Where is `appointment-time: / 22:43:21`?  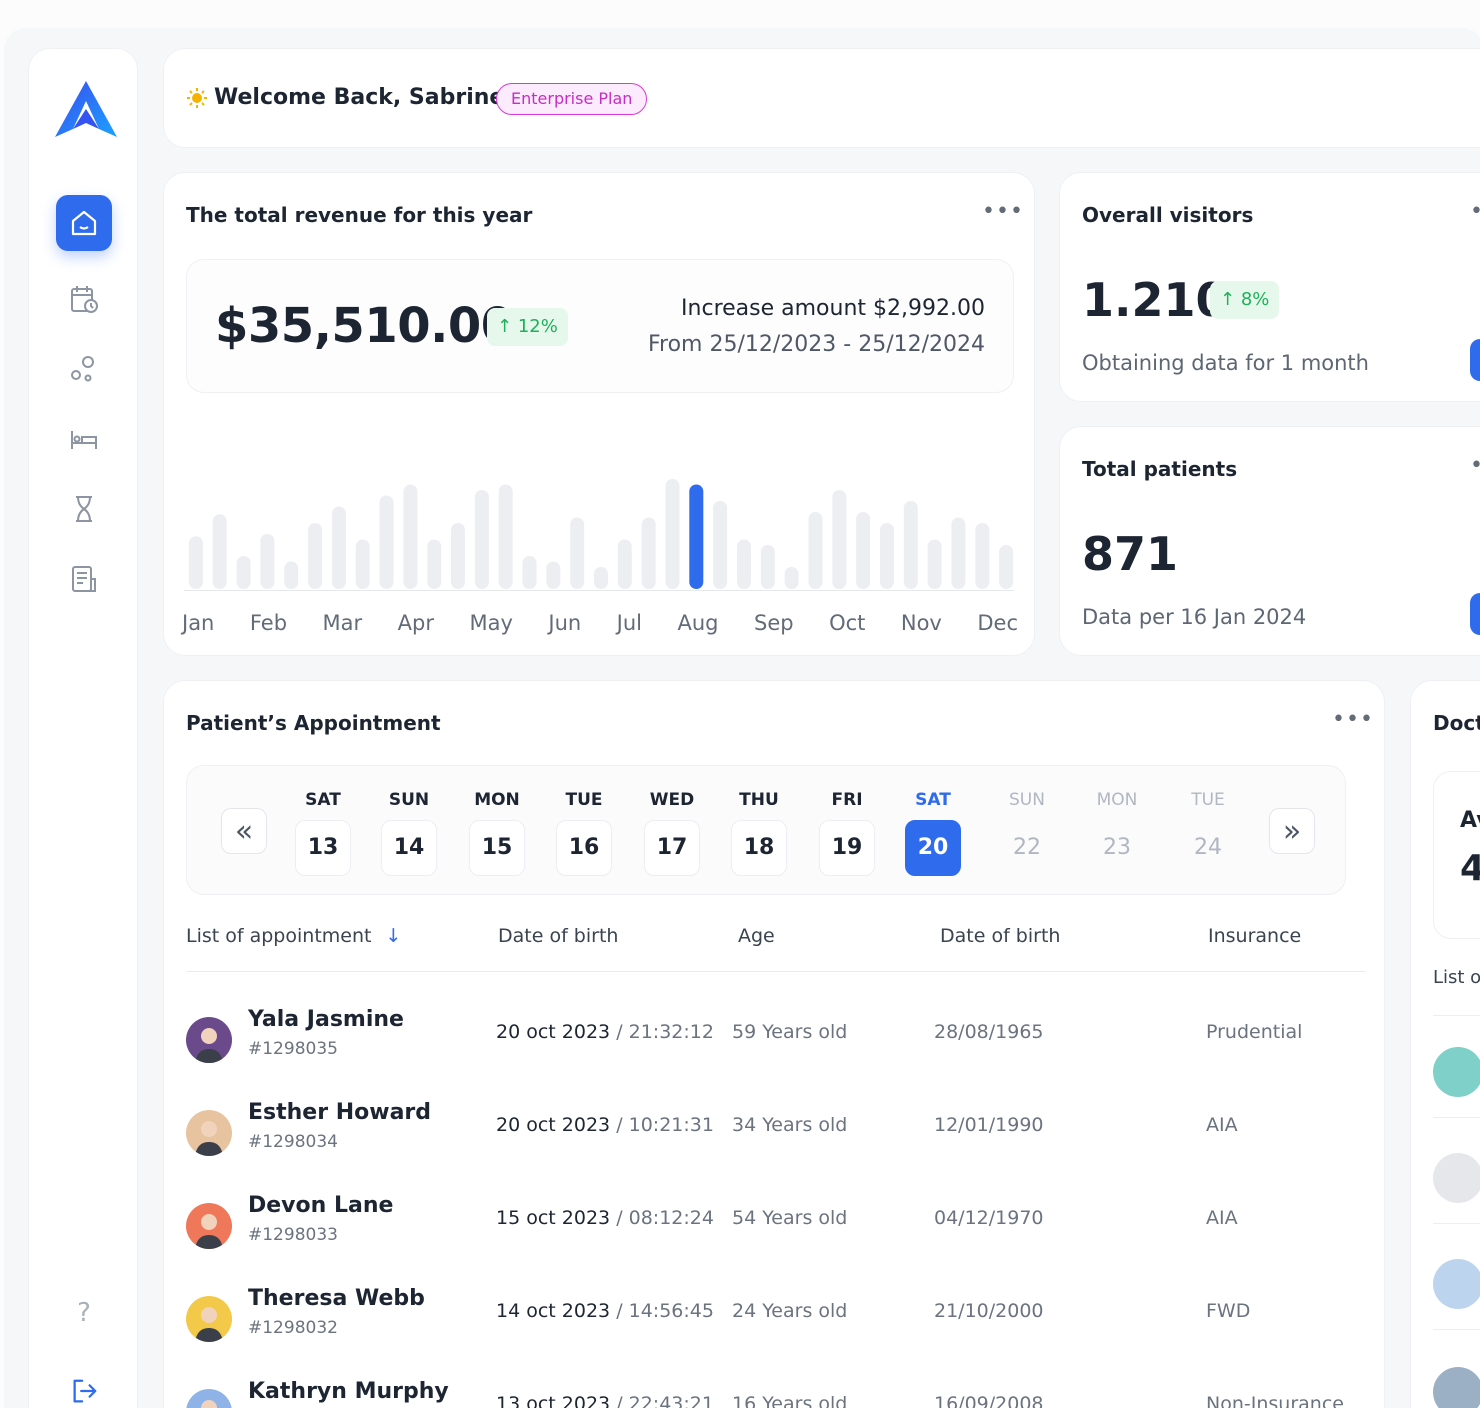 appointment-time: / 22:43:21 is located at coordinates (665, 1400).